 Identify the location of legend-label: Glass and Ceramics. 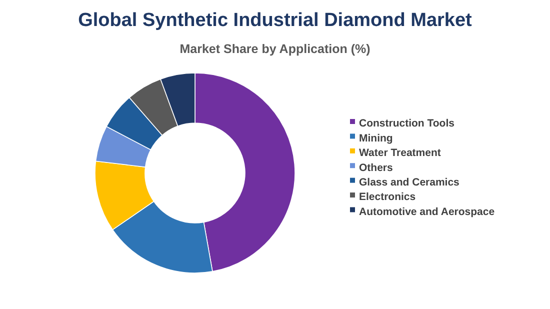
(409, 182).